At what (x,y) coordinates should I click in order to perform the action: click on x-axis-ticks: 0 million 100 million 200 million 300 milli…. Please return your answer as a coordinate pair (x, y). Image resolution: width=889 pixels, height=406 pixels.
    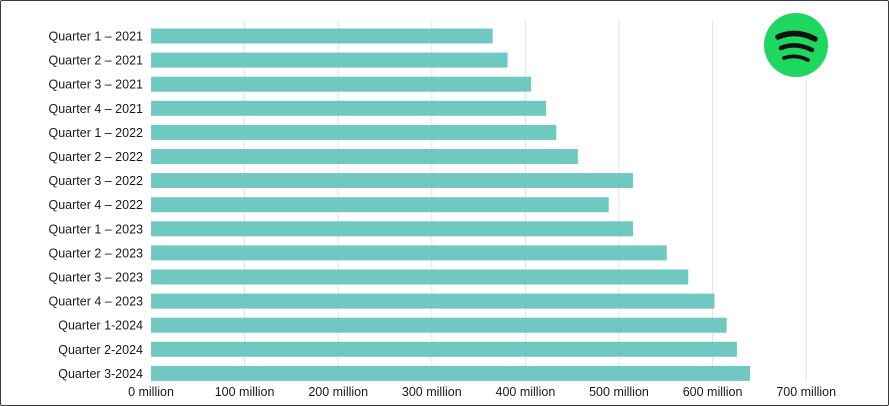
    Looking at the image, I should click on (482, 392).